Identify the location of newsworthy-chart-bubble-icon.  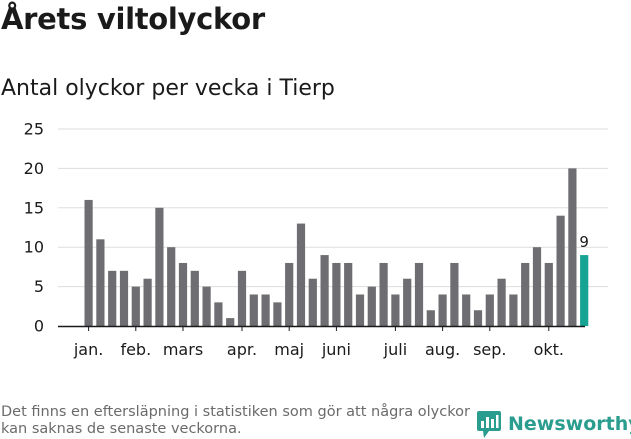
(489, 424).